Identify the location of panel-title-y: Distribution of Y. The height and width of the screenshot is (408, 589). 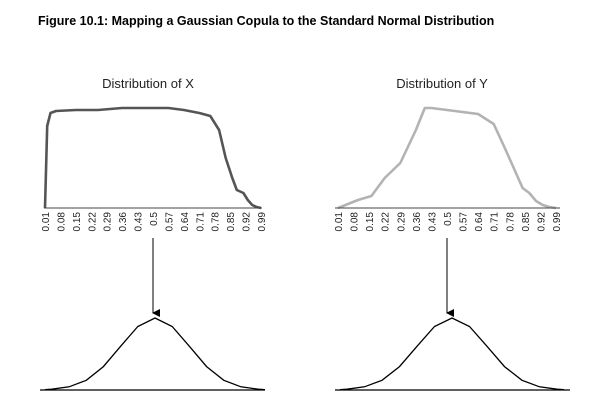
(442, 83).